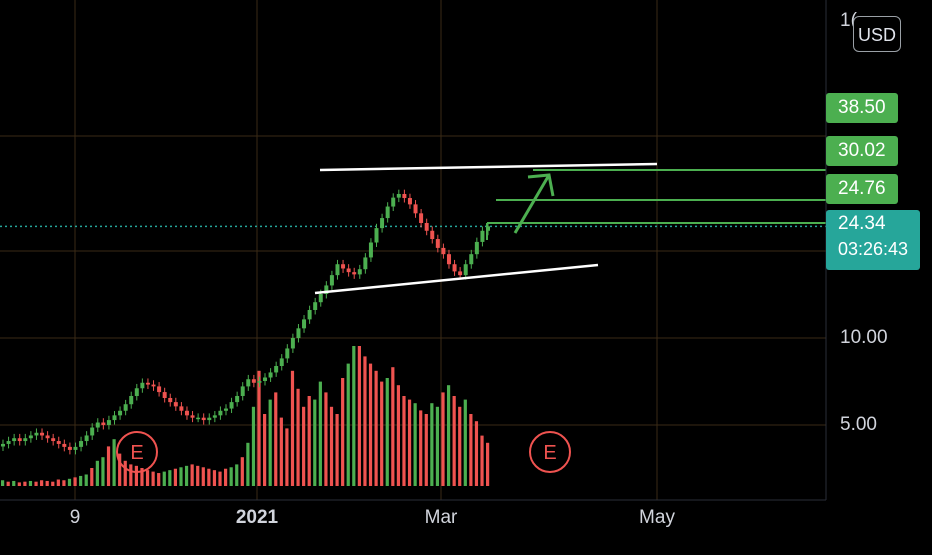 This screenshot has width=932, height=555. I want to click on time-axis-label-may: May, so click(657, 517).